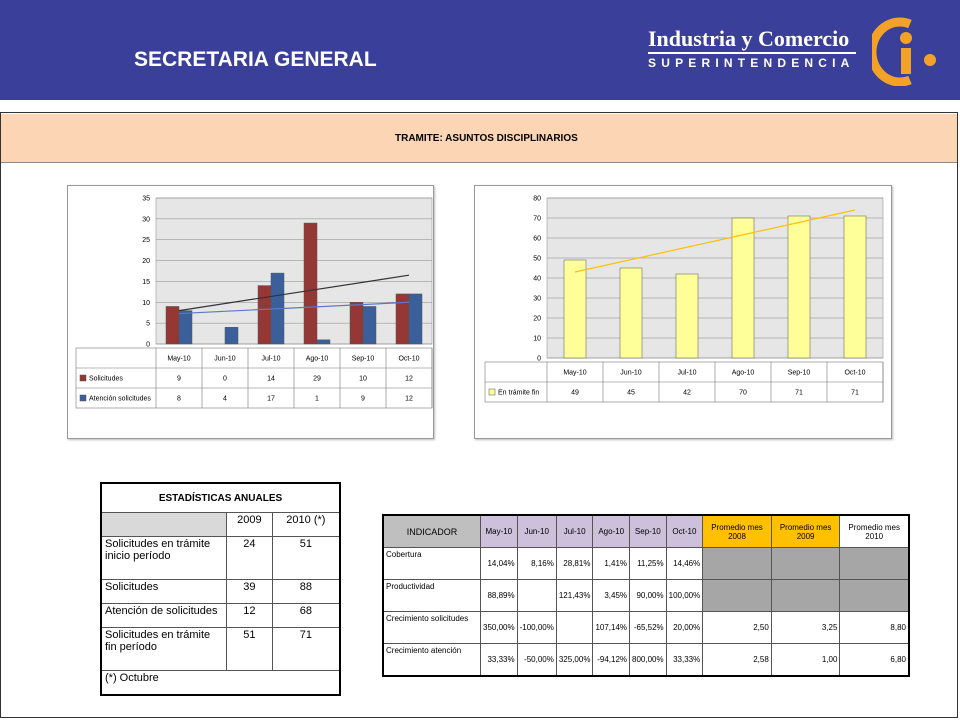 This screenshot has width=960, height=720. What do you see at coordinates (317, 399) in the screenshot?
I see `data-label: 1` at bounding box center [317, 399].